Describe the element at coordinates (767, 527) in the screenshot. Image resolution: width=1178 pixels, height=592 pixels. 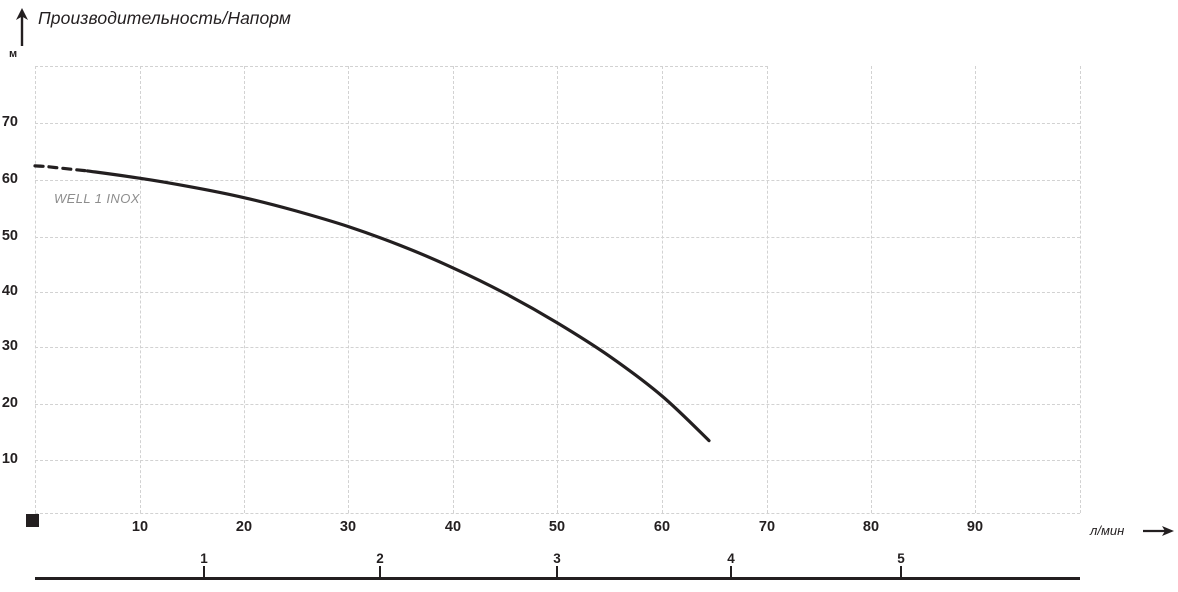
I see `x-tick-label-70: 70` at that location.